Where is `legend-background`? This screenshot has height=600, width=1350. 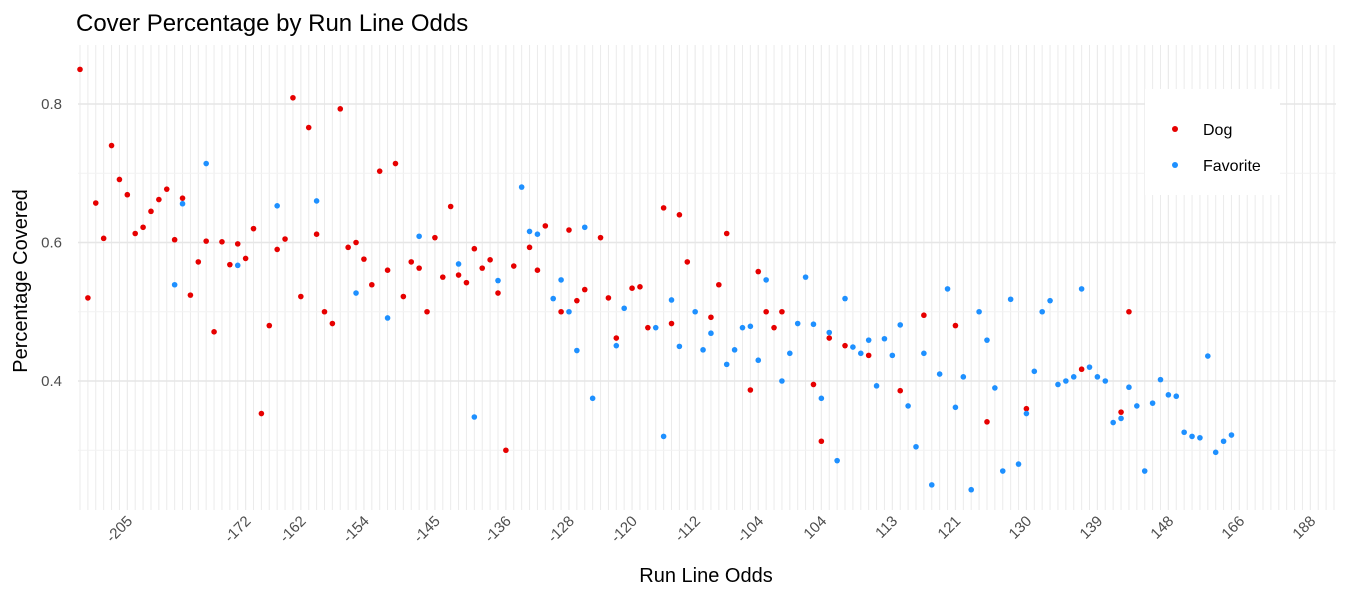
legend-background is located at coordinates (1212, 142).